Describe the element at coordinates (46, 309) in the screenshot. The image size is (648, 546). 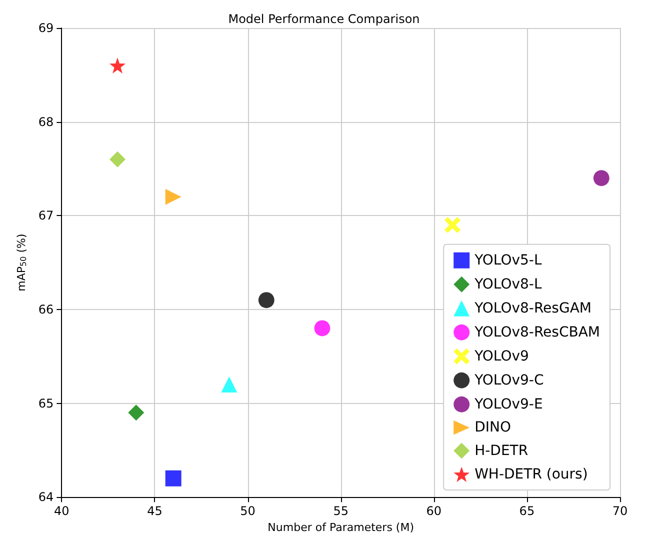
I see `y-tick-label: 66` at that location.